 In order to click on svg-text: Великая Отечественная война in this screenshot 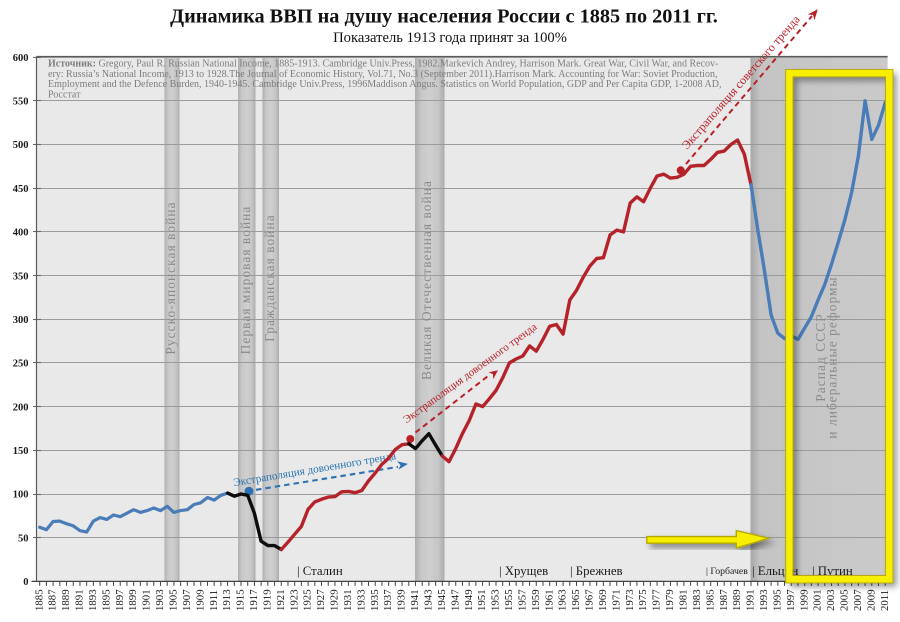, I will do `click(426, 280)`.